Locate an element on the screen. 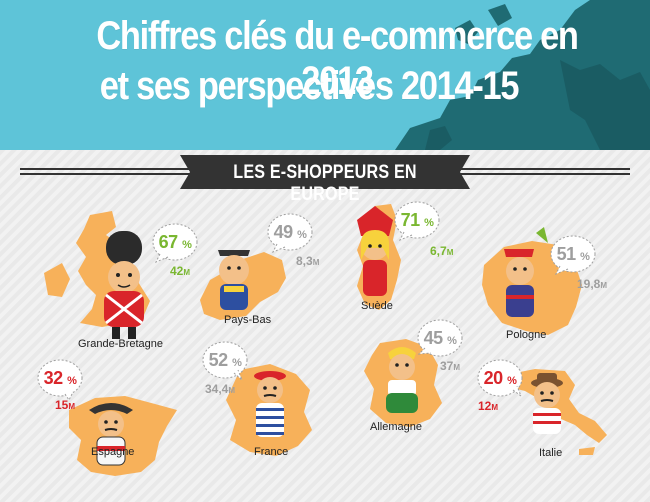 Image resolution: width=650 pixels, height=502 pixels. percent-bubble: 51 % is located at coordinates (573, 255).